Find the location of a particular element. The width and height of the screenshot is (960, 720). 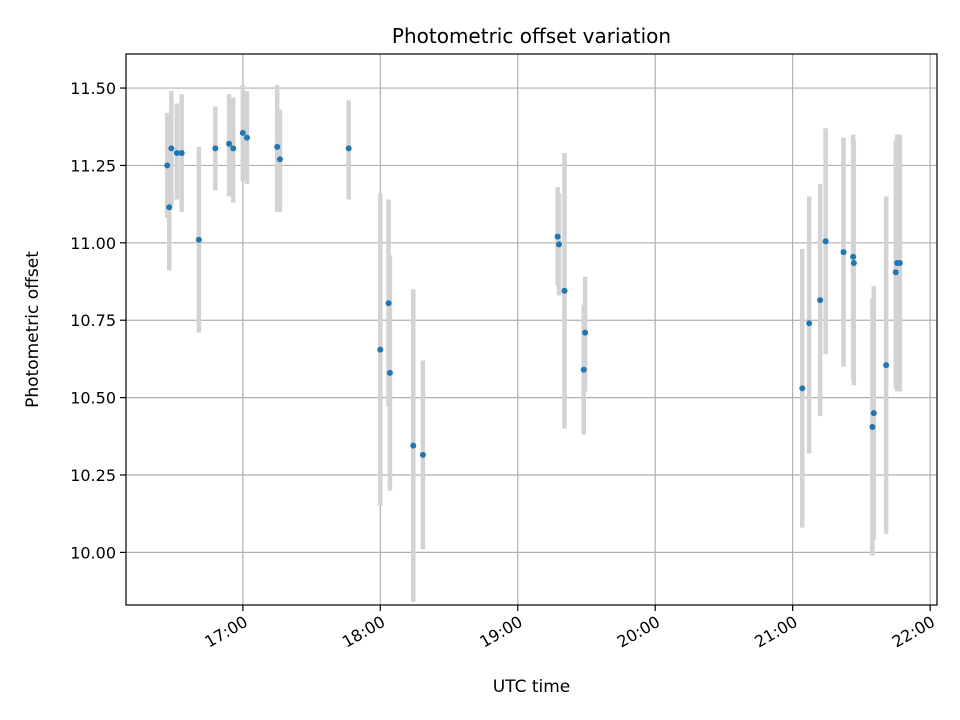

y-tick-label: 10.25 is located at coordinates (93, 475).